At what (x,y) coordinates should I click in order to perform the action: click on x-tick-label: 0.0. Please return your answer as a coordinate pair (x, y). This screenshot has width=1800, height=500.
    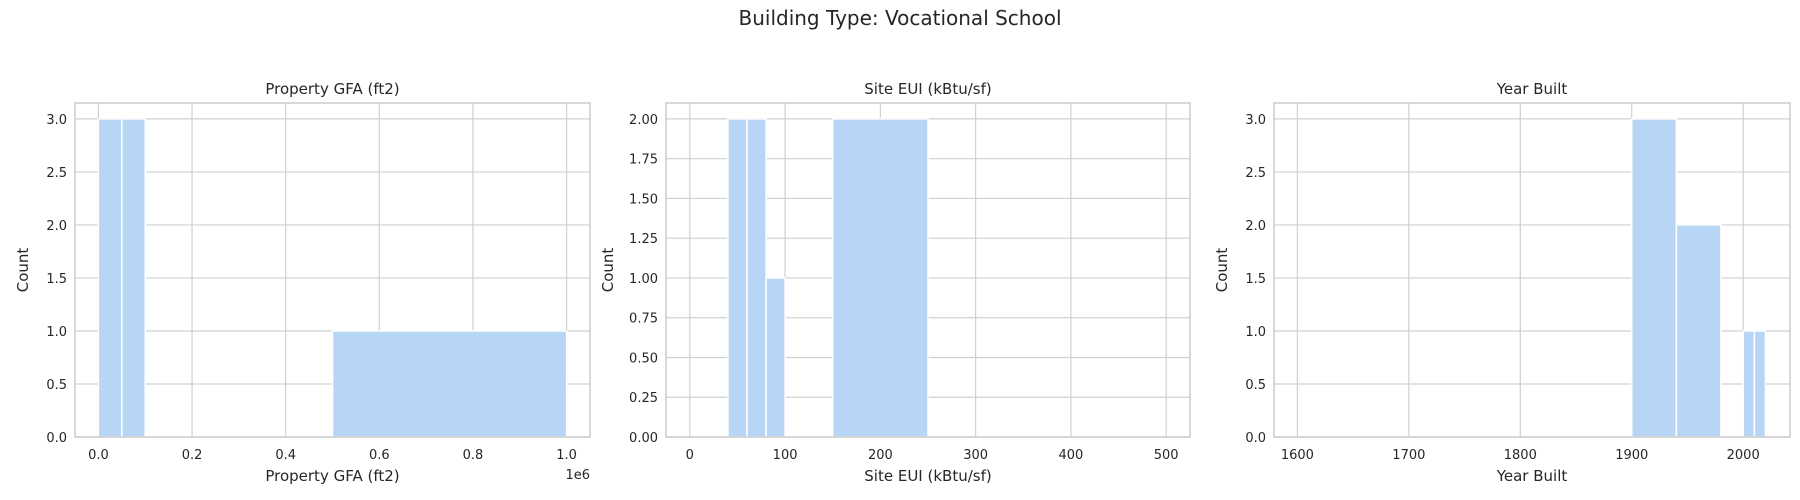
    Looking at the image, I should click on (98, 455).